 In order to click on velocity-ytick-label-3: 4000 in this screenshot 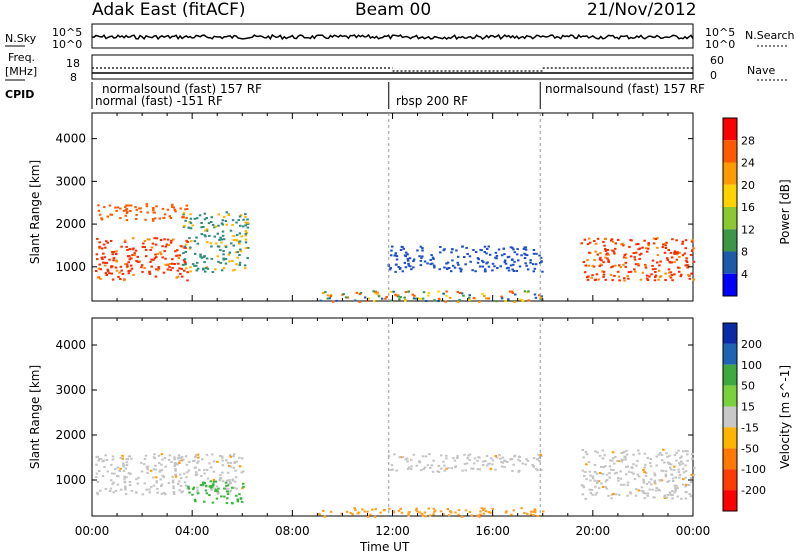, I will do `click(70, 345)`.